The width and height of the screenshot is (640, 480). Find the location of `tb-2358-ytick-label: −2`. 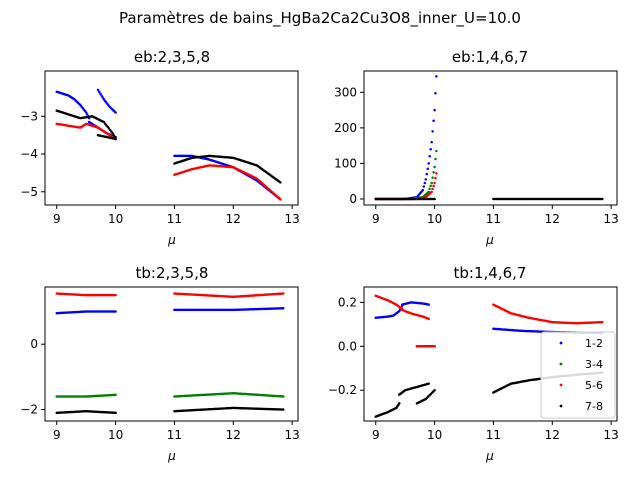

tb-2358-ytick-label: −2 is located at coordinates (29, 410).